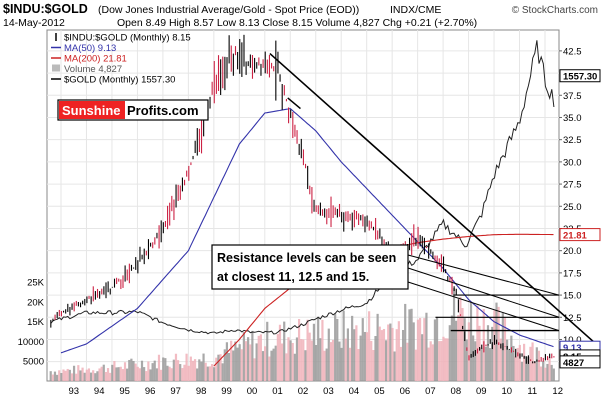 The width and height of the screenshot is (602, 402). Describe the element at coordinates (580, 77) in the screenshot. I see `value-label: 1557.30` at that location.